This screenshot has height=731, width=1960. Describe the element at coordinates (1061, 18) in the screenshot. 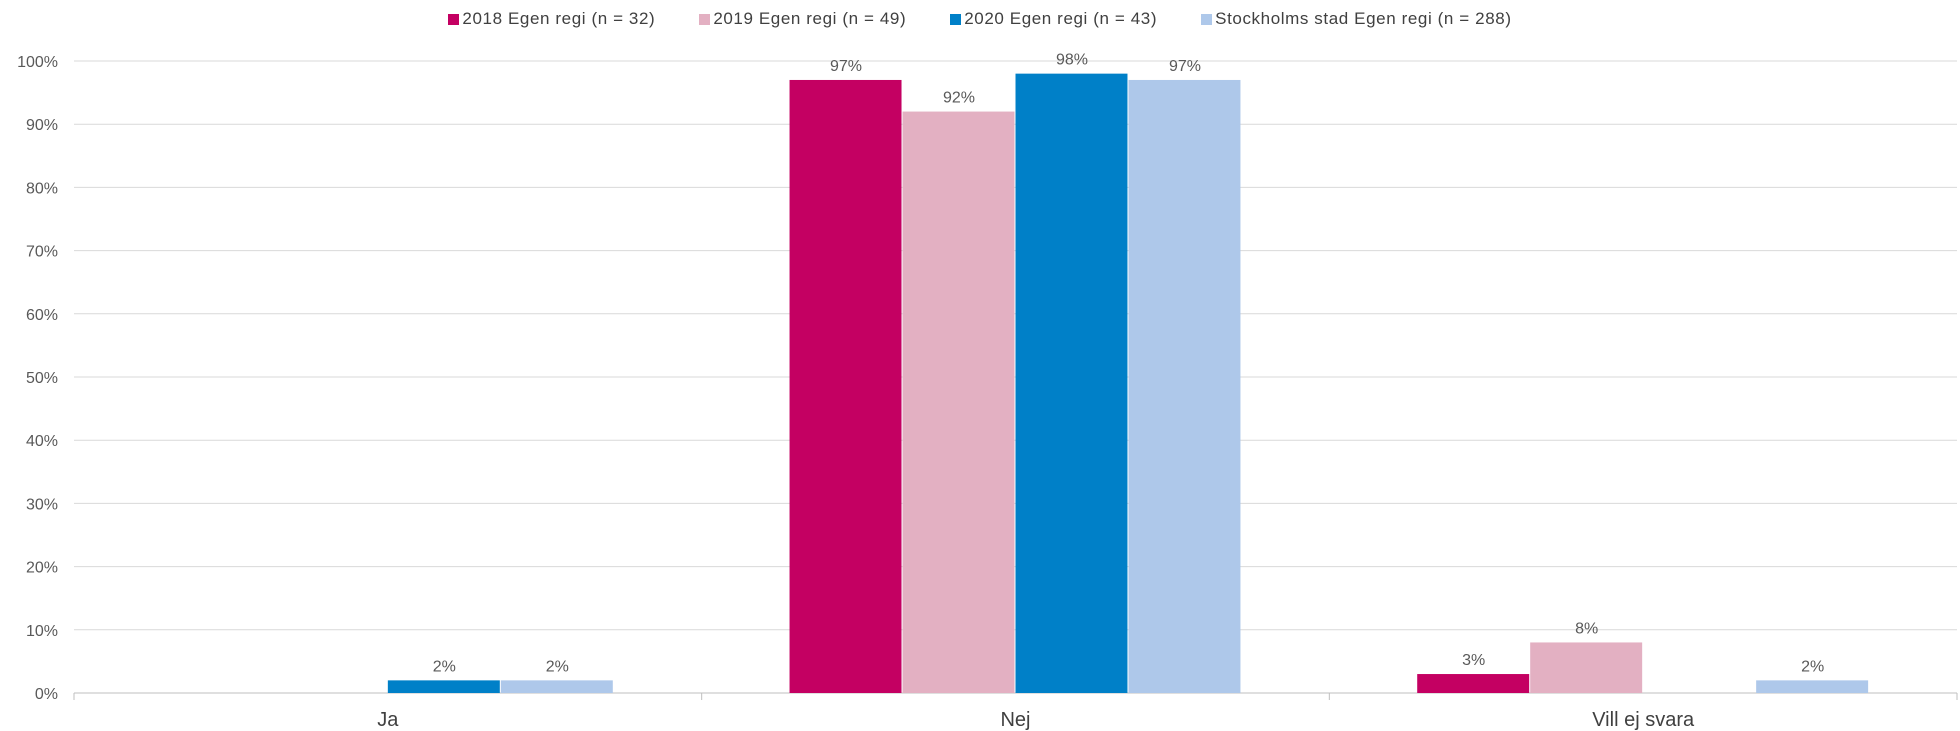

I see `legend-label-2020: 2020 Egen regi (n = 43)` at that location.